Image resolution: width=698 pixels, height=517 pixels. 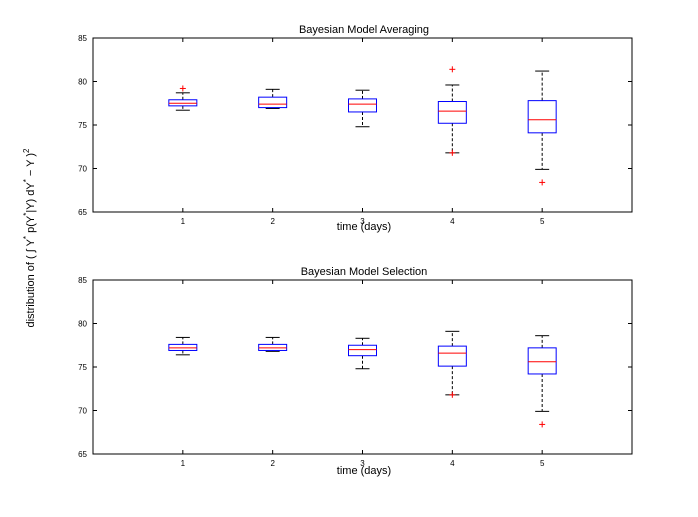 What do you see at coordinates (364, 30) in the screenshot?
I see `panel-title: Bayesian Model Averaging` at bounding box center [364, 30].